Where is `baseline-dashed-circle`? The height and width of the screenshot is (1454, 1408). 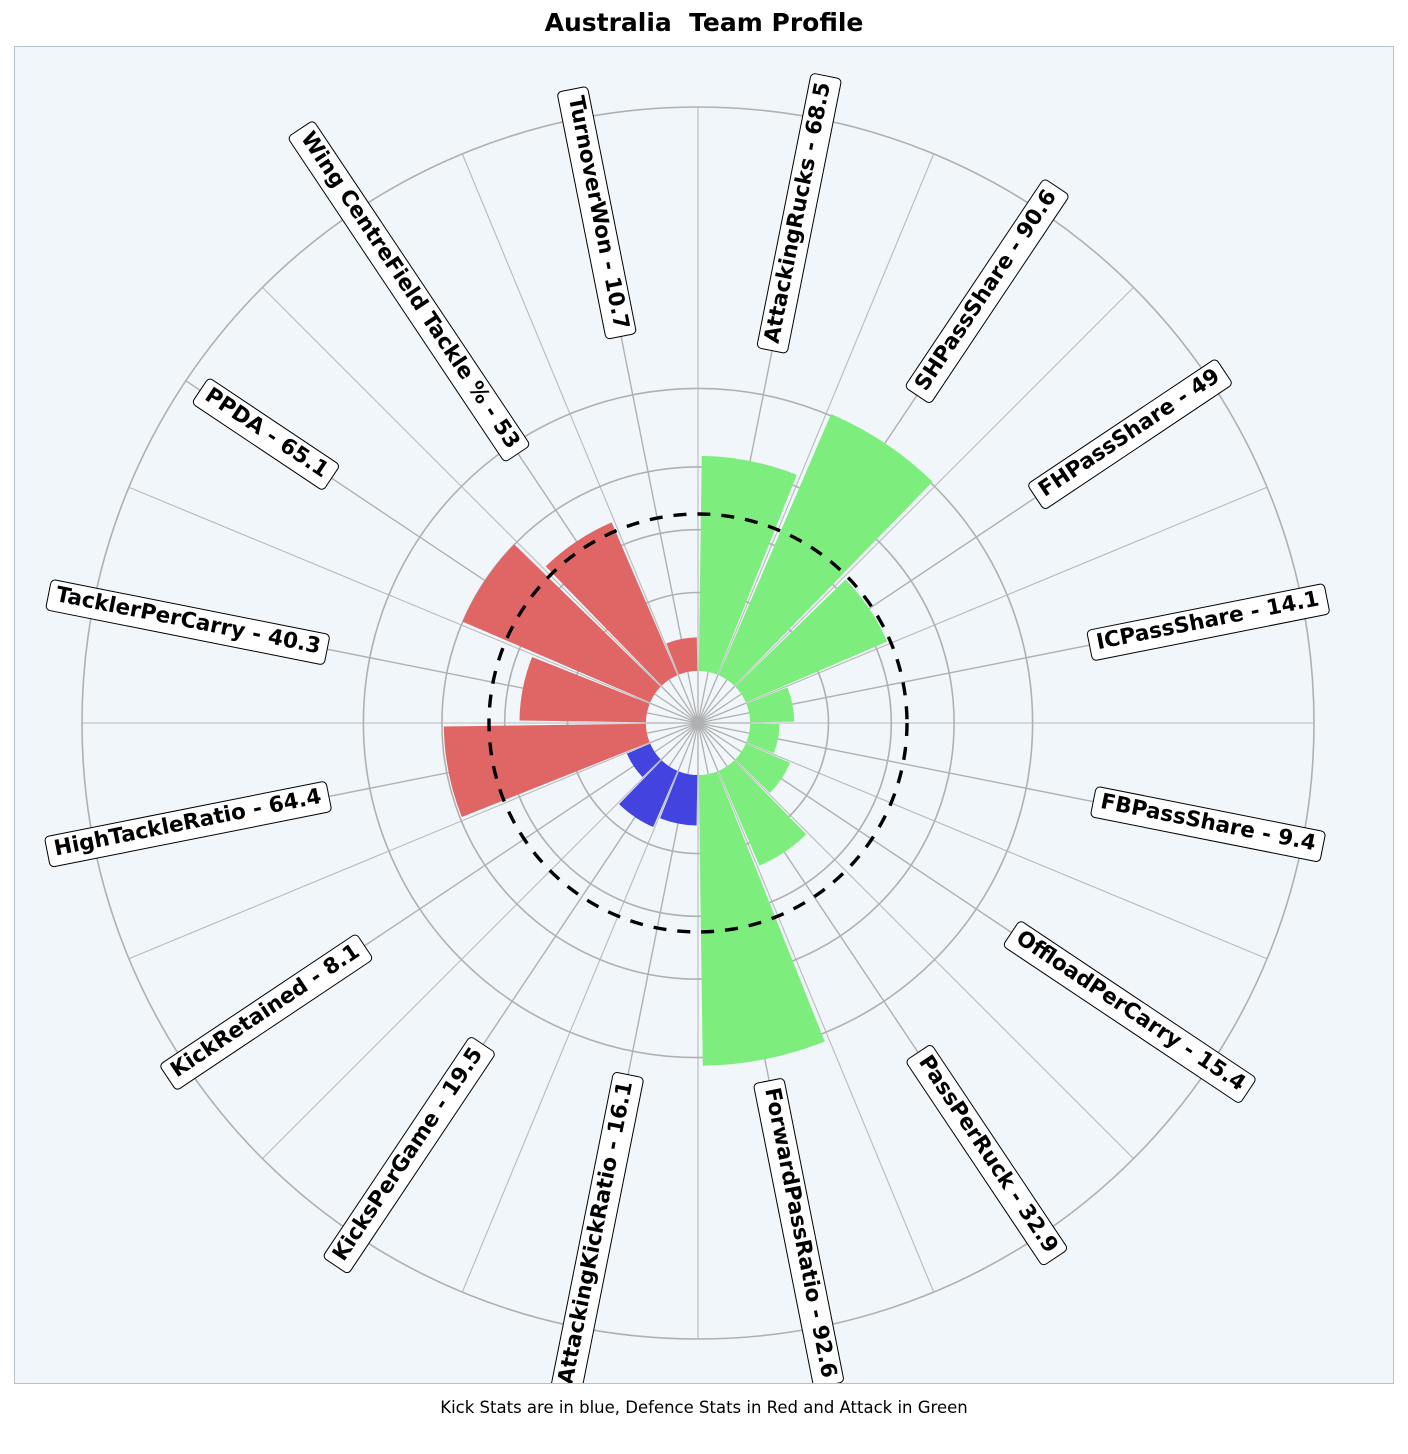 baseline-dashed-circle is located at coordinates (698, 723).